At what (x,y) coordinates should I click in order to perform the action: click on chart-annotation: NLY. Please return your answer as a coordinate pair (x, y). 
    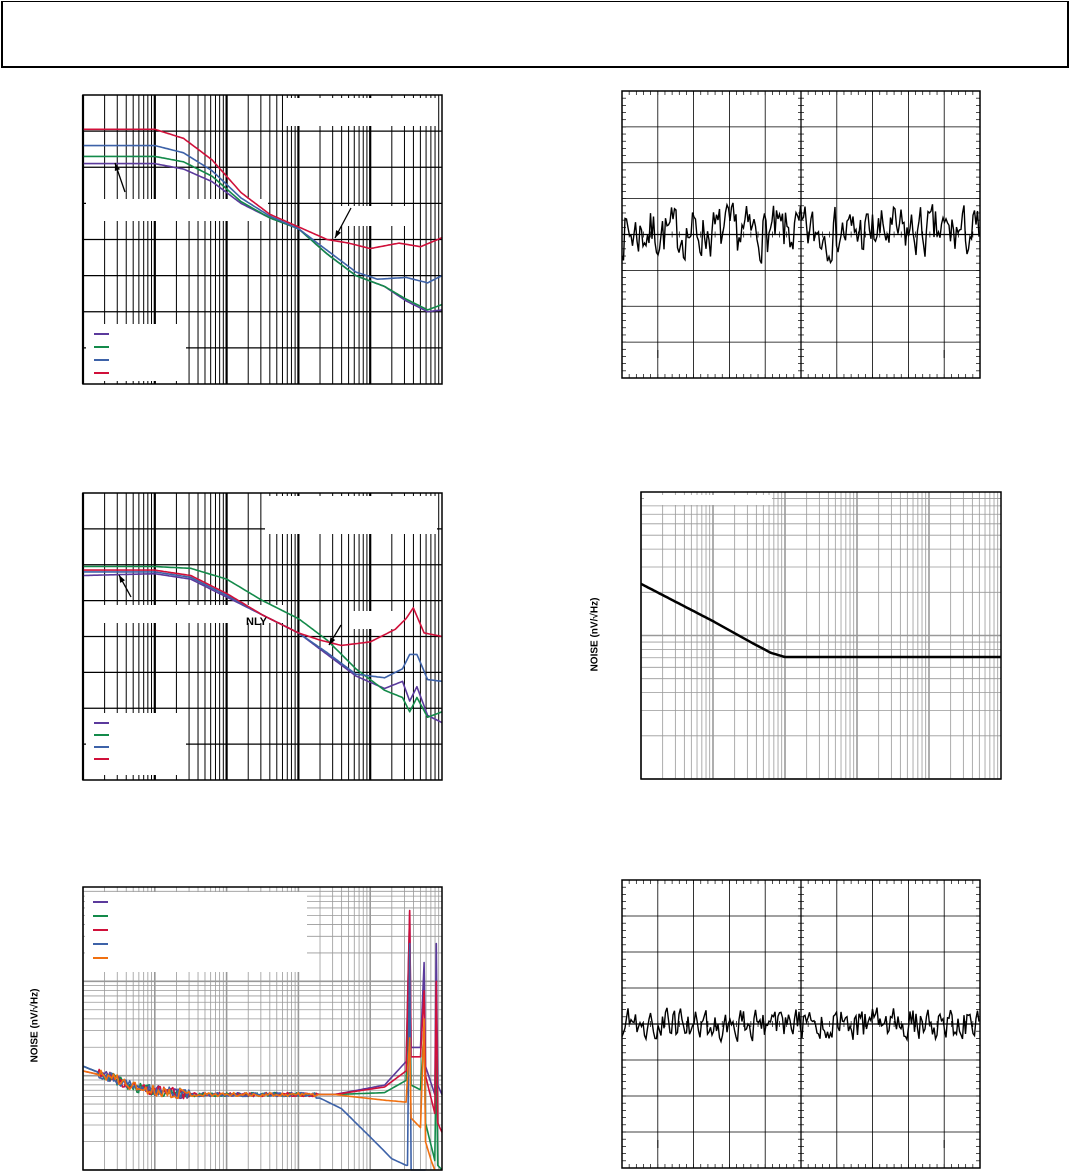
    Looking at the image, I should click on (256, 622).